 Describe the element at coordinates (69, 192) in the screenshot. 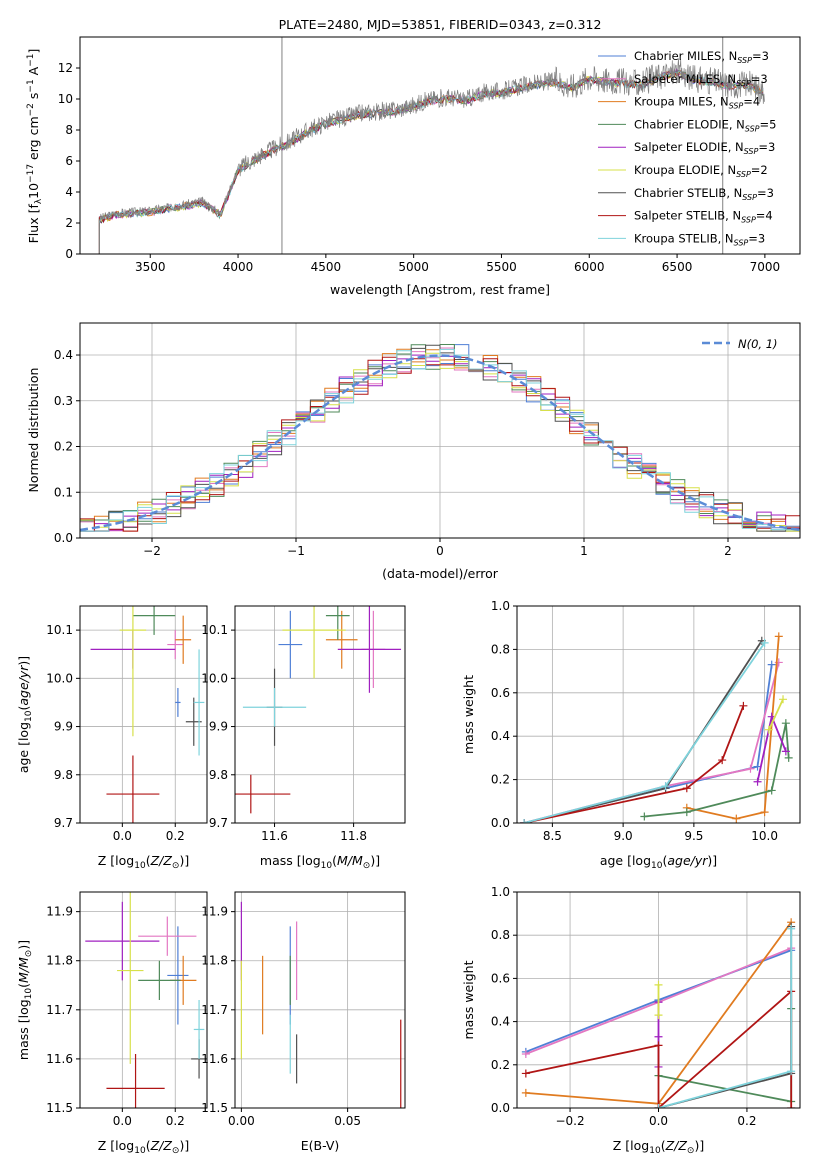

I see `y-tick-label: 4` at that location.